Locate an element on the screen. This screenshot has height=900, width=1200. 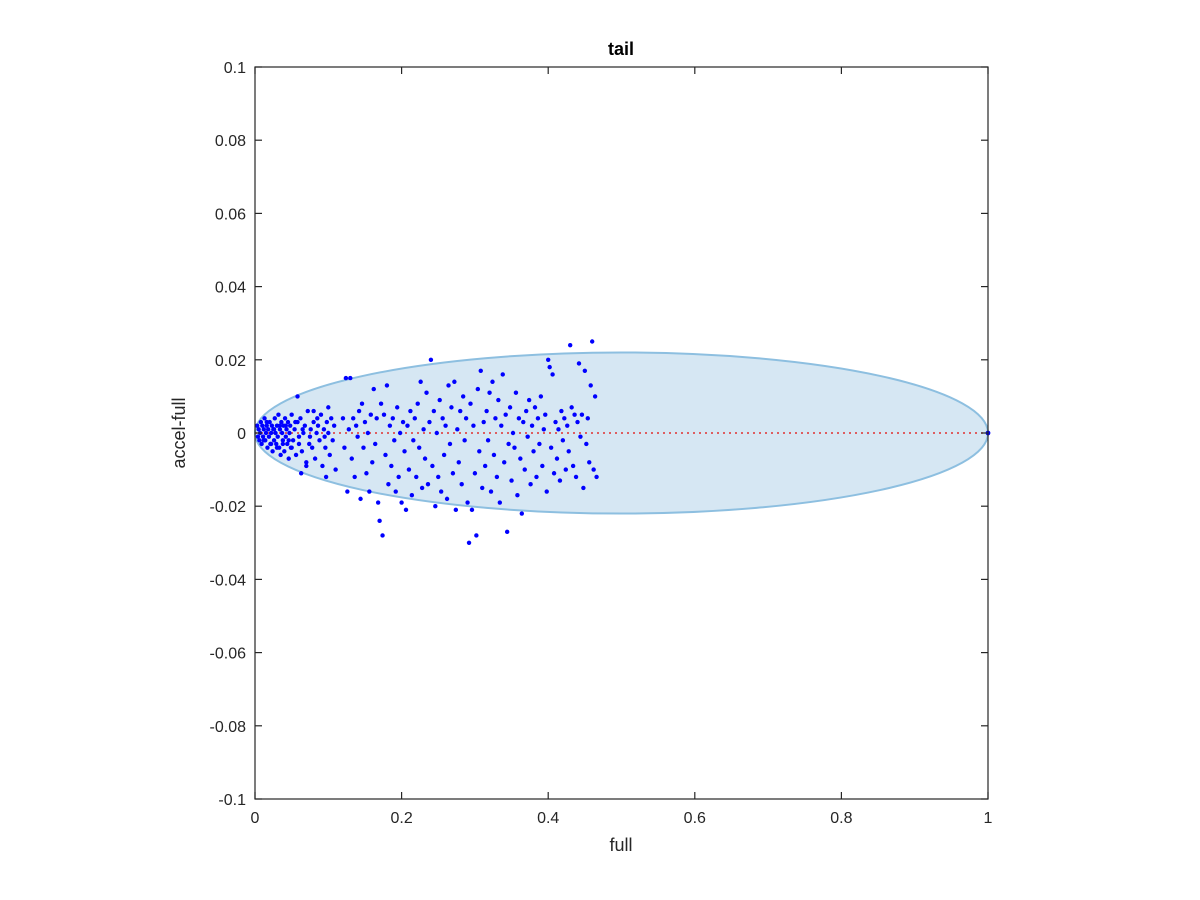
y-tick-label: -0.02 is located at coordinates (228, 507).